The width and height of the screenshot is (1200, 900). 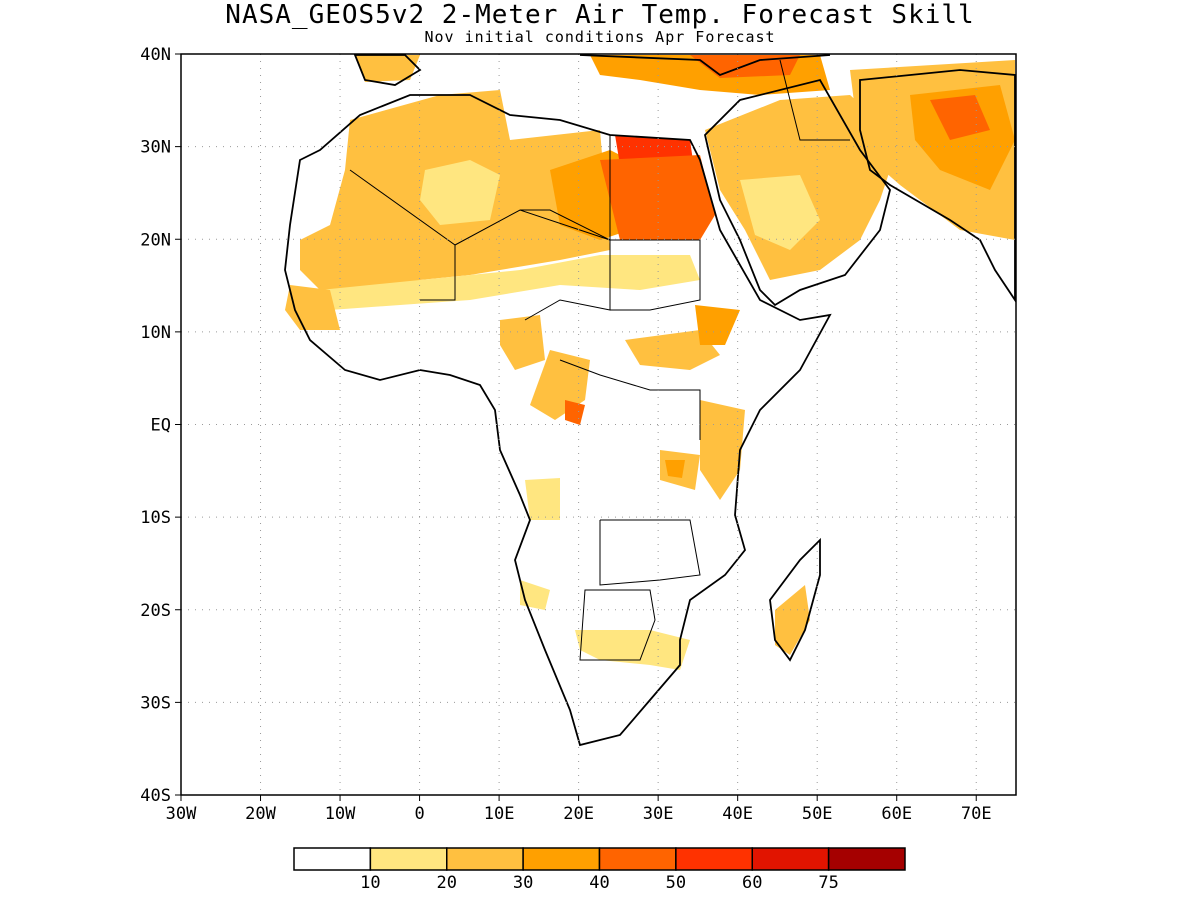 What do you see at coordinates (600, 37) in the screenshot?
I see `map-subtitle: Nov initial conditions Apr Forecast` at bounding box center [600, 37].